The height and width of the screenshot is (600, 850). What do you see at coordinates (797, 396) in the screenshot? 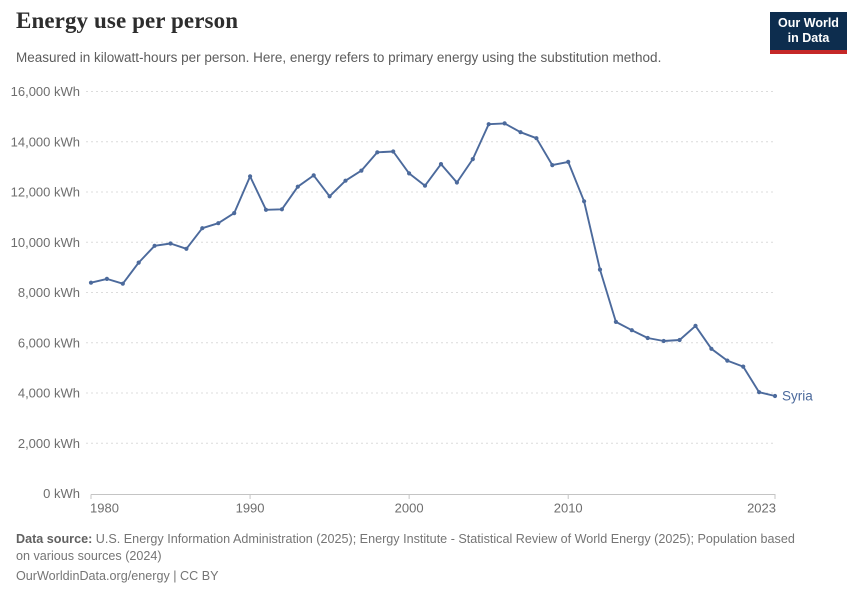
I see `series-label-syria: Syria` at bounding box center [797, 396].